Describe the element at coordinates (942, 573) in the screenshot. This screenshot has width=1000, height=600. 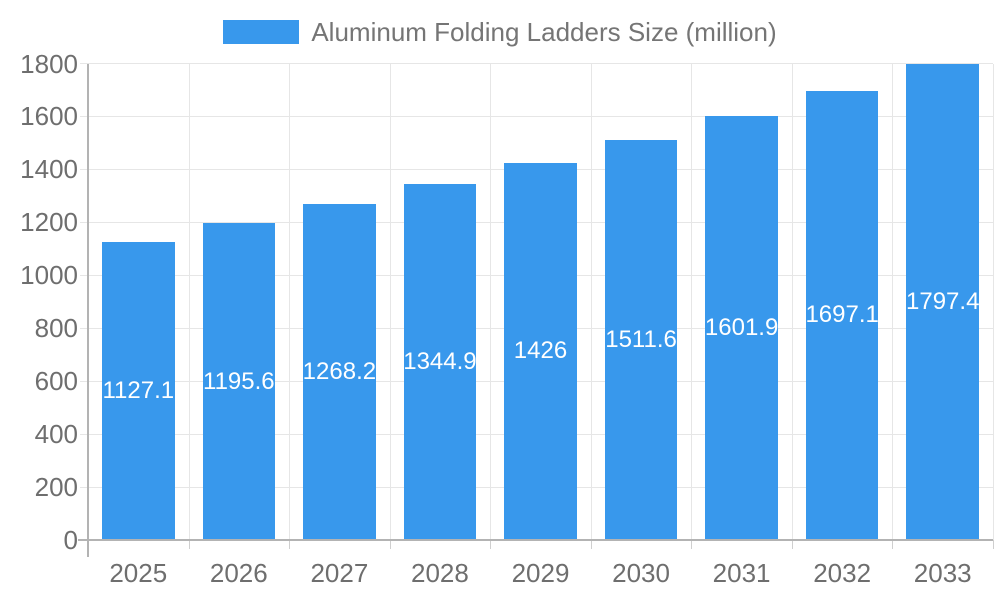
I see `x-tick-label-2033: 2033` at that location.